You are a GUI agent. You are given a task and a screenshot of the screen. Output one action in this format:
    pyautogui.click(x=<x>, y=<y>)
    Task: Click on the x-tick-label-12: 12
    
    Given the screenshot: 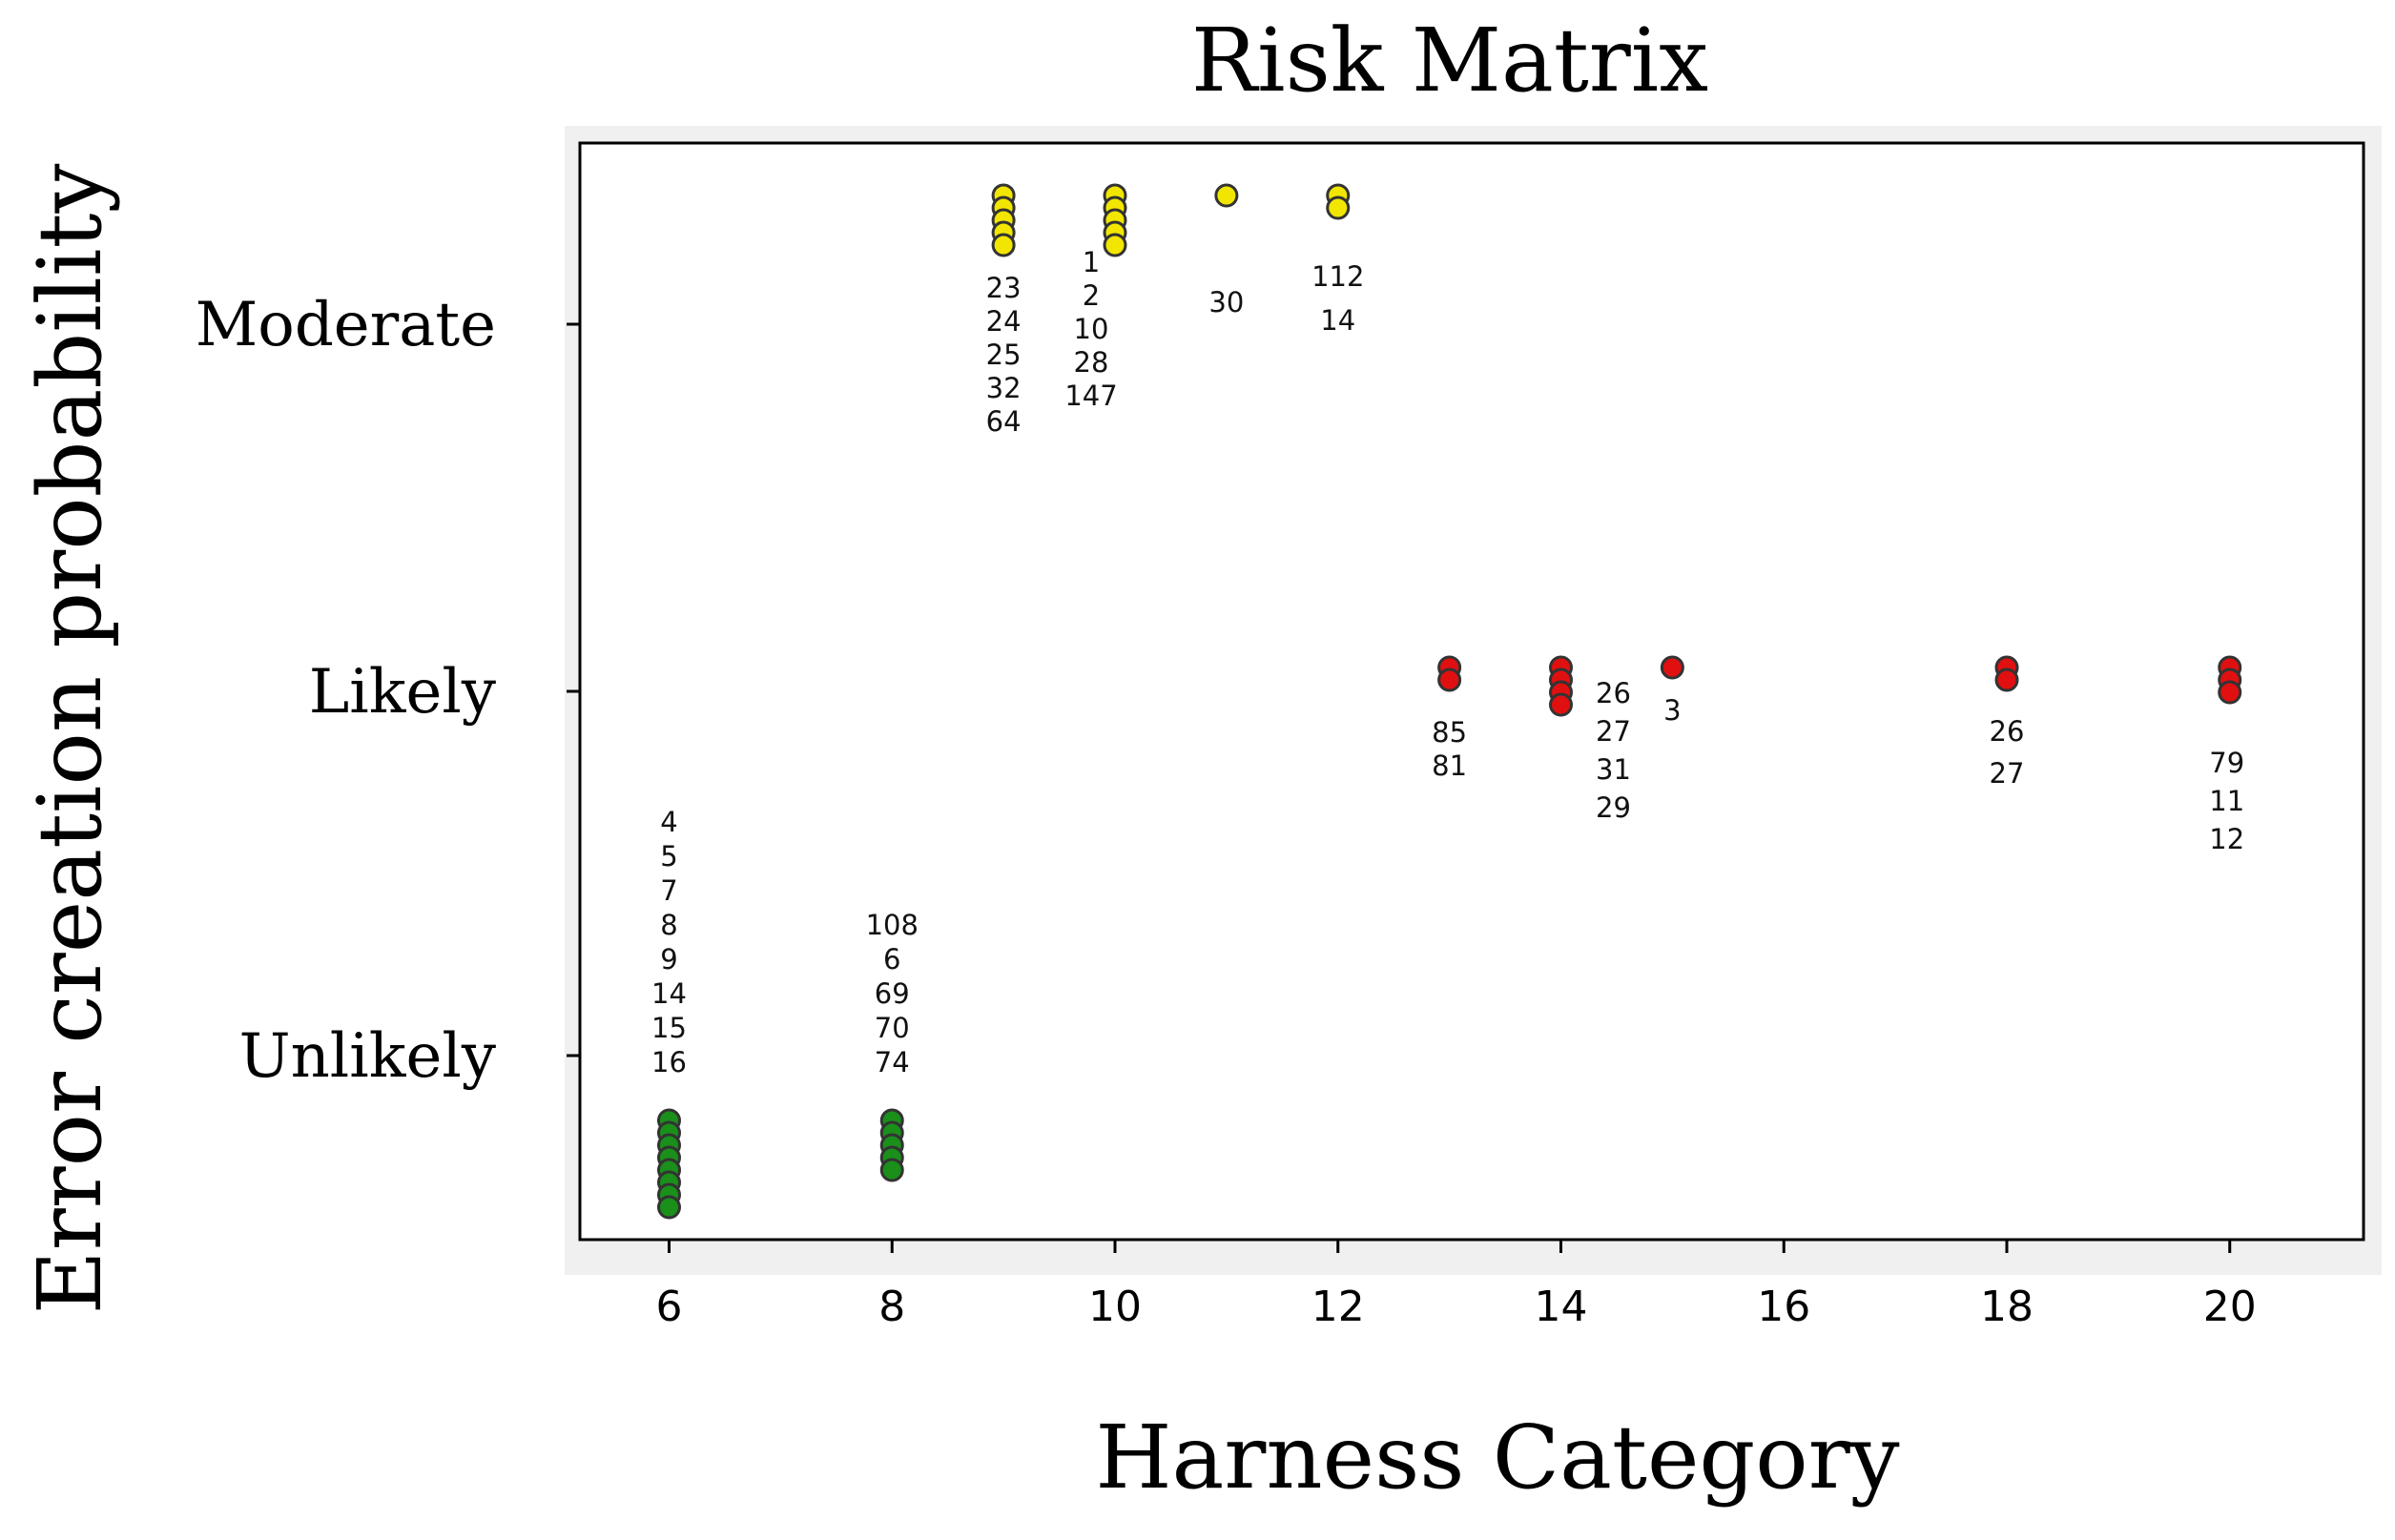 What is the action you would take?
    pyautogui.click(x=1338, y=1307)
    